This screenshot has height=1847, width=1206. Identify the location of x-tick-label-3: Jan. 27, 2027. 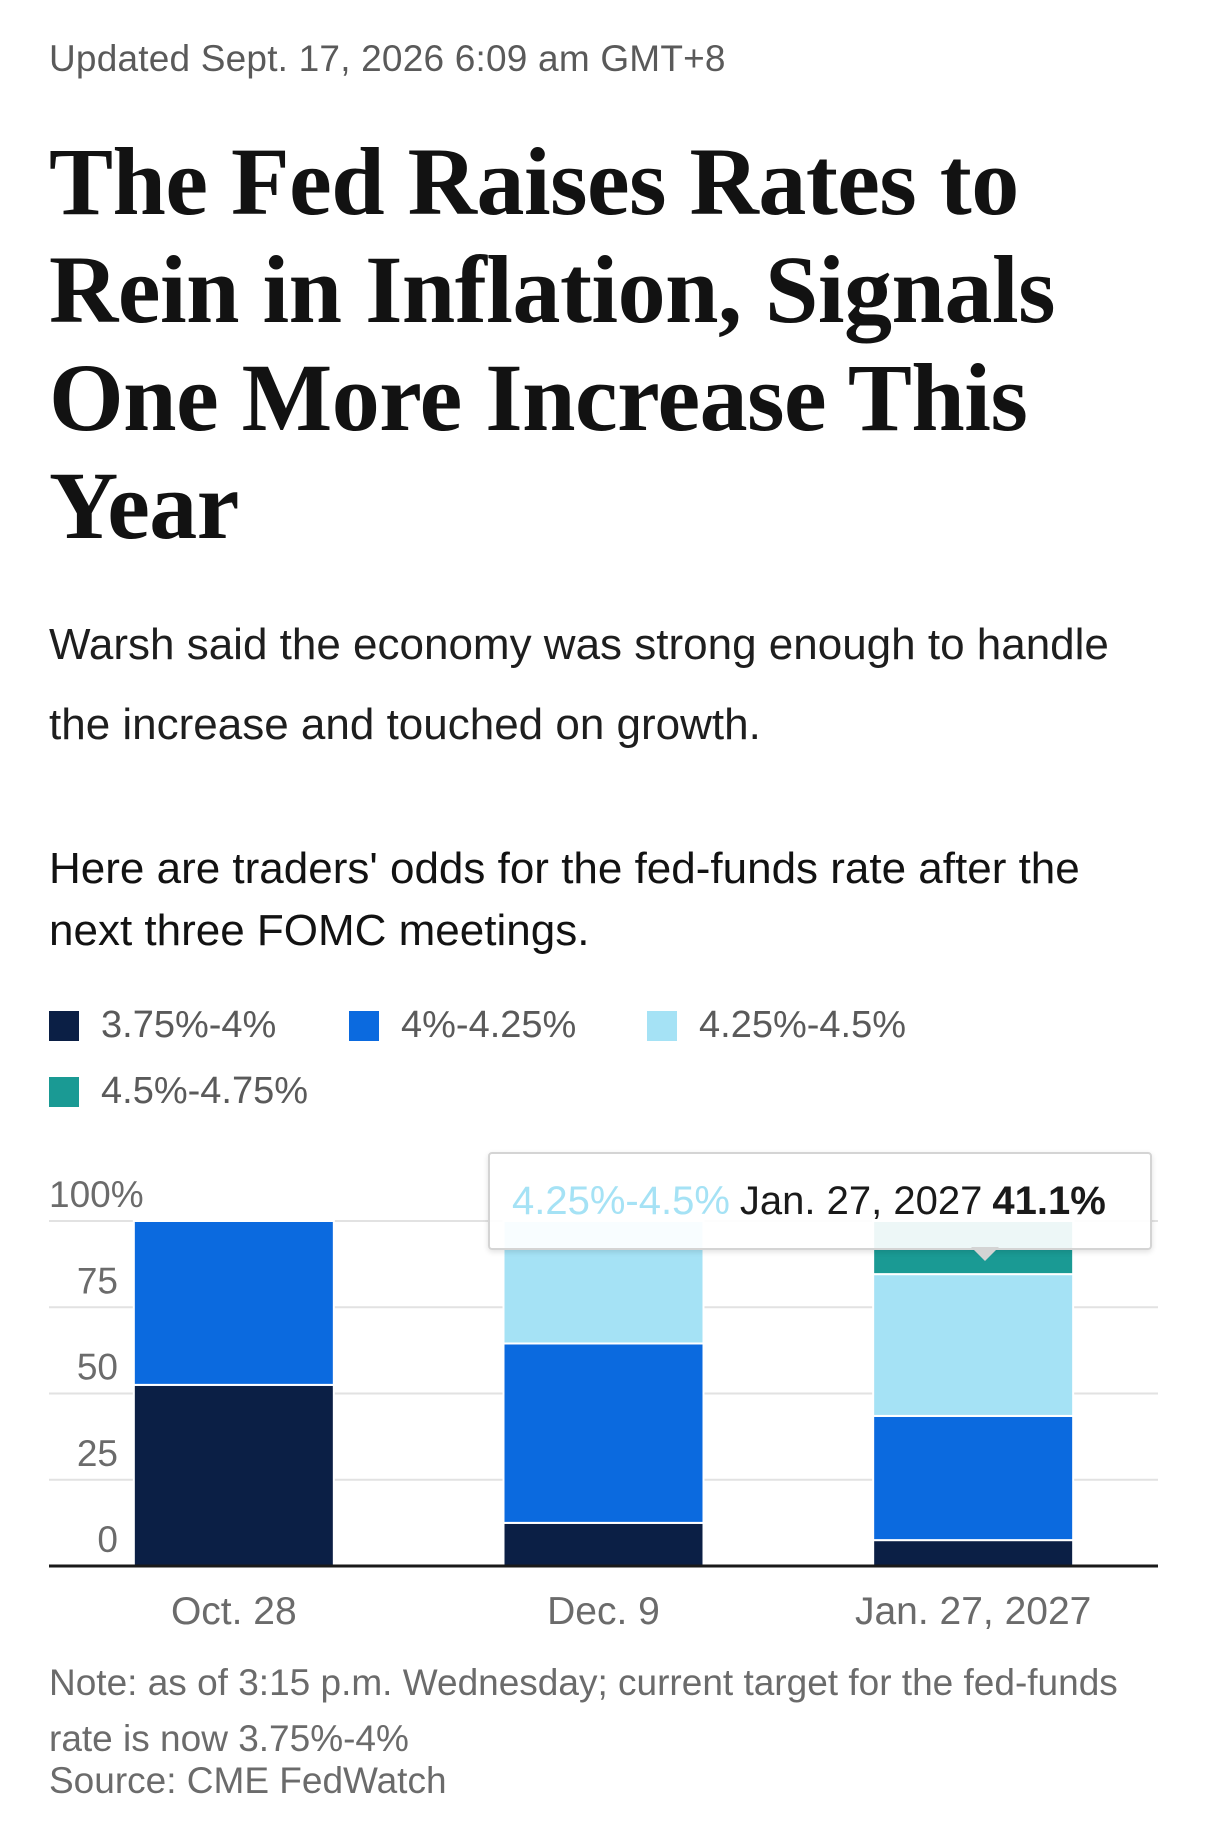
(973, 1611).